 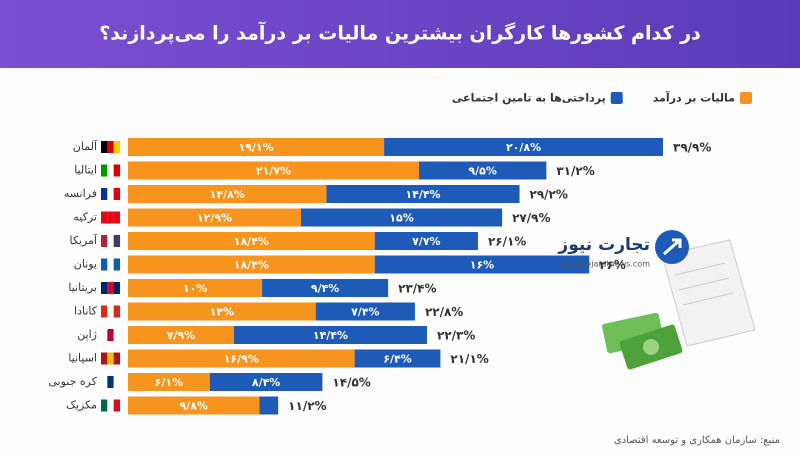 What do you see at coordinates (507, 242) in the screenshot?
I see `total-label: ۲۶/۱%` at bounding box center [507, 242].